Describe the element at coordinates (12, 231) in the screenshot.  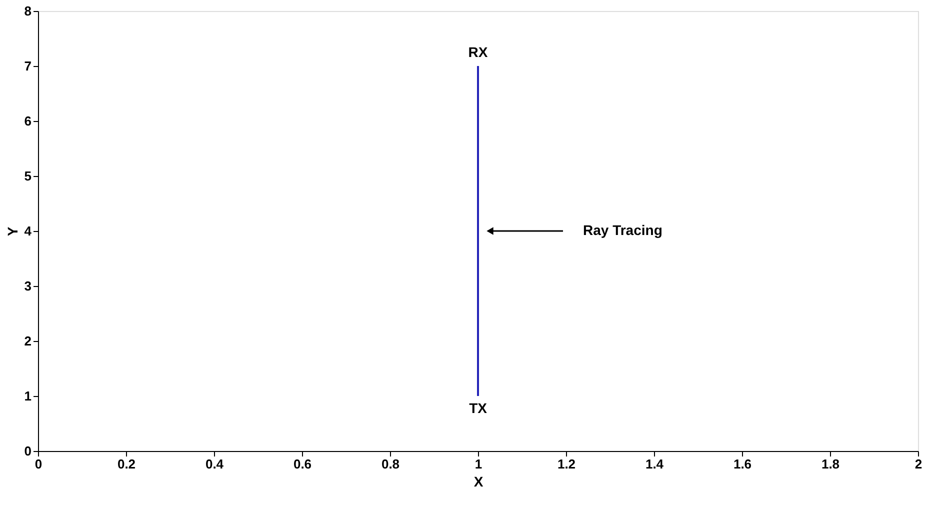
I see `y-axis-title: Y` at that location.